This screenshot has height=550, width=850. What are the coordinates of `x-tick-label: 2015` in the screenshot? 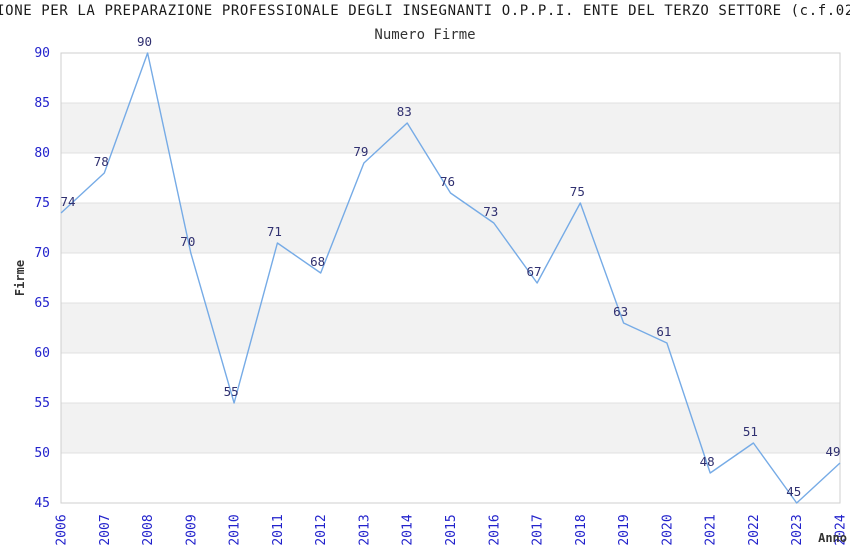 It's located at (451, 529).